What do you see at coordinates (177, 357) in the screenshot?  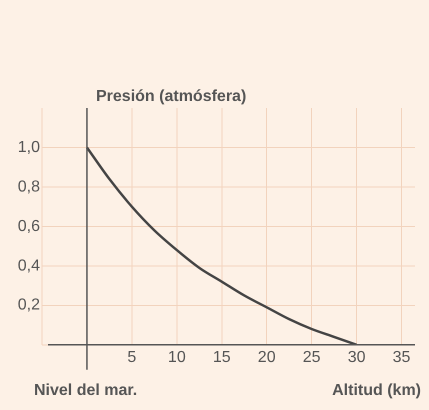 I see `x-tick-label: 10` at bounding box center [177, 357].